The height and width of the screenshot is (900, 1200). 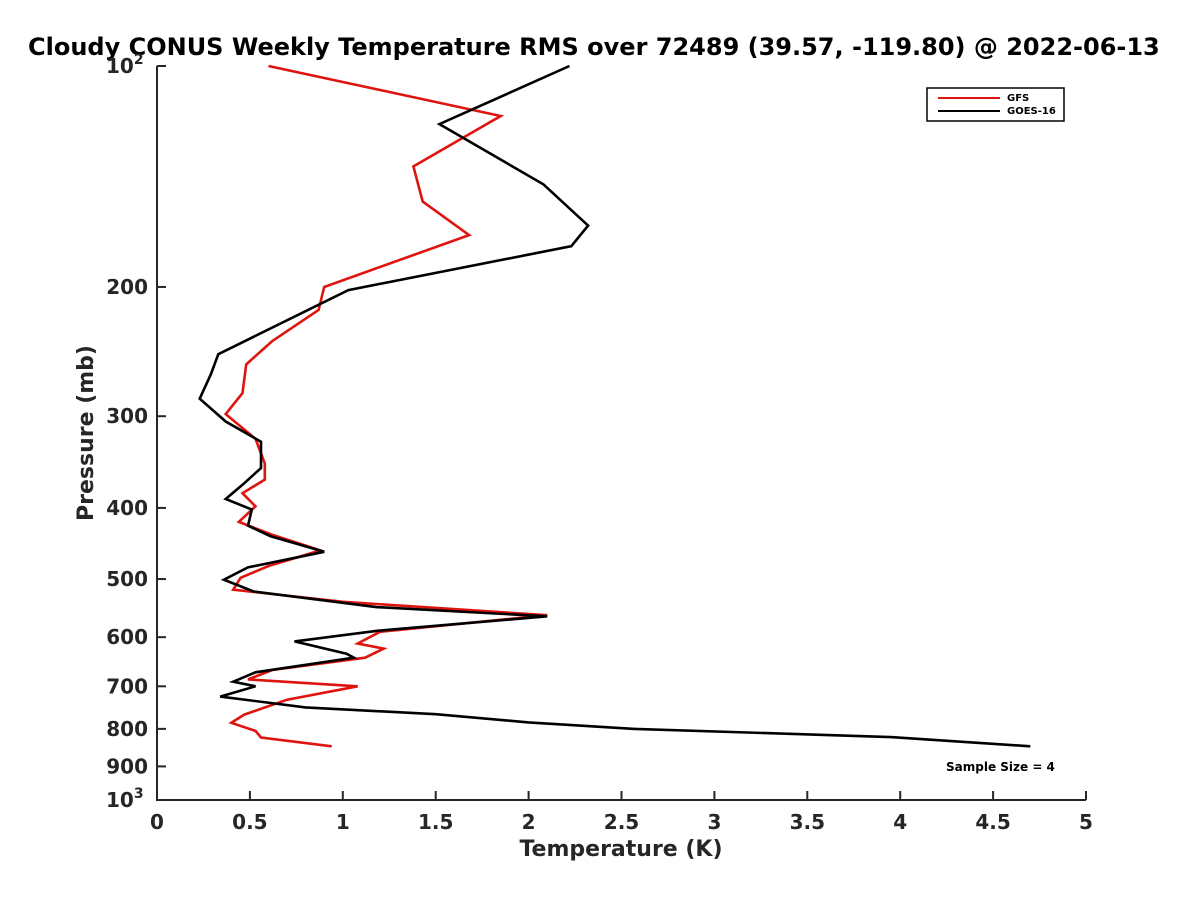 I want to click on y-tick-label: 800, so click(x=127, y=729).